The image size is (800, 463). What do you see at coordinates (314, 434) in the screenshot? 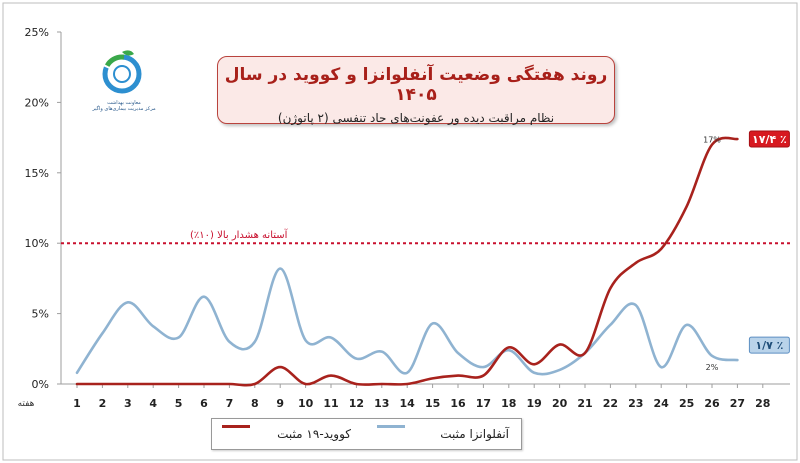
I see `legend-label-covid: کووید-۱۹ مثبت` at bounding box center [314, 434].